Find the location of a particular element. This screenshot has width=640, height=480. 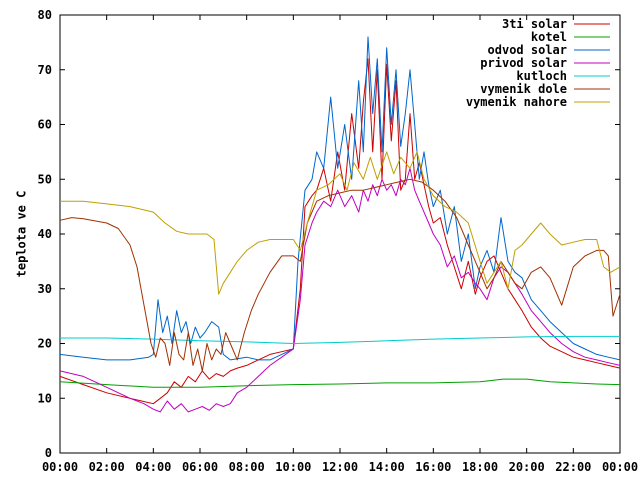

x-tick-label: 14:00 is located at coordinates (387, 467).